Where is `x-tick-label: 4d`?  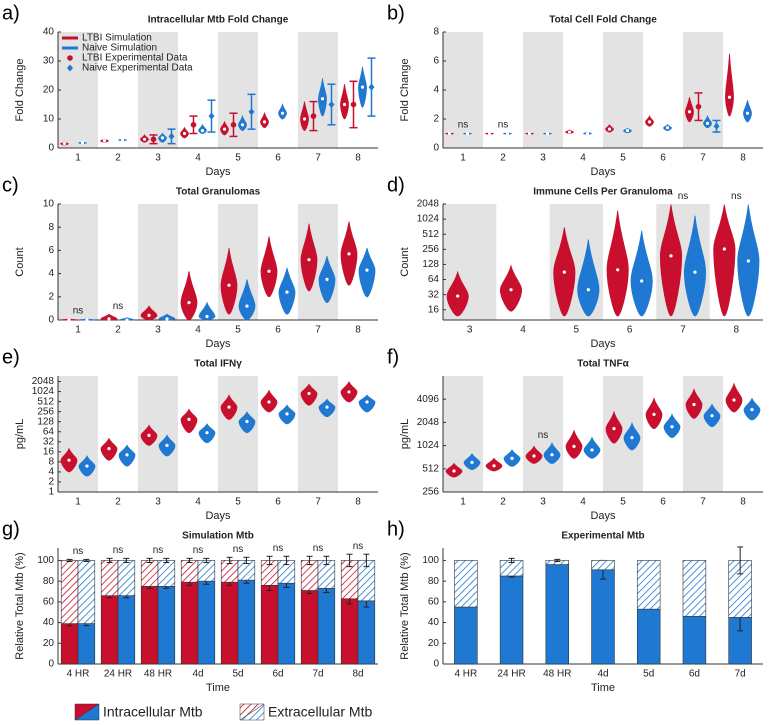
x-tick-label: 4d is located at coordinates (197, 674).